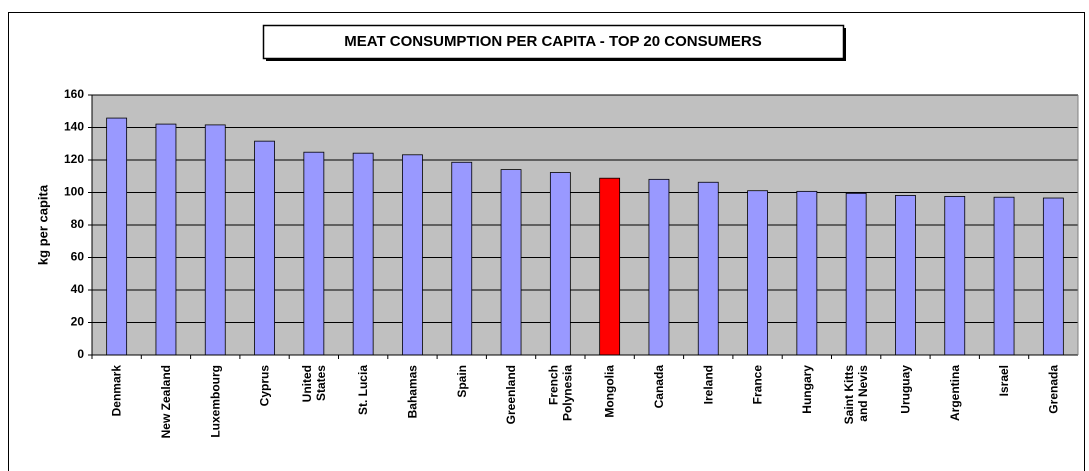 This screenshot has width=1089, height=471. I want to click on y-tick-label: 0, so click(80, 354).